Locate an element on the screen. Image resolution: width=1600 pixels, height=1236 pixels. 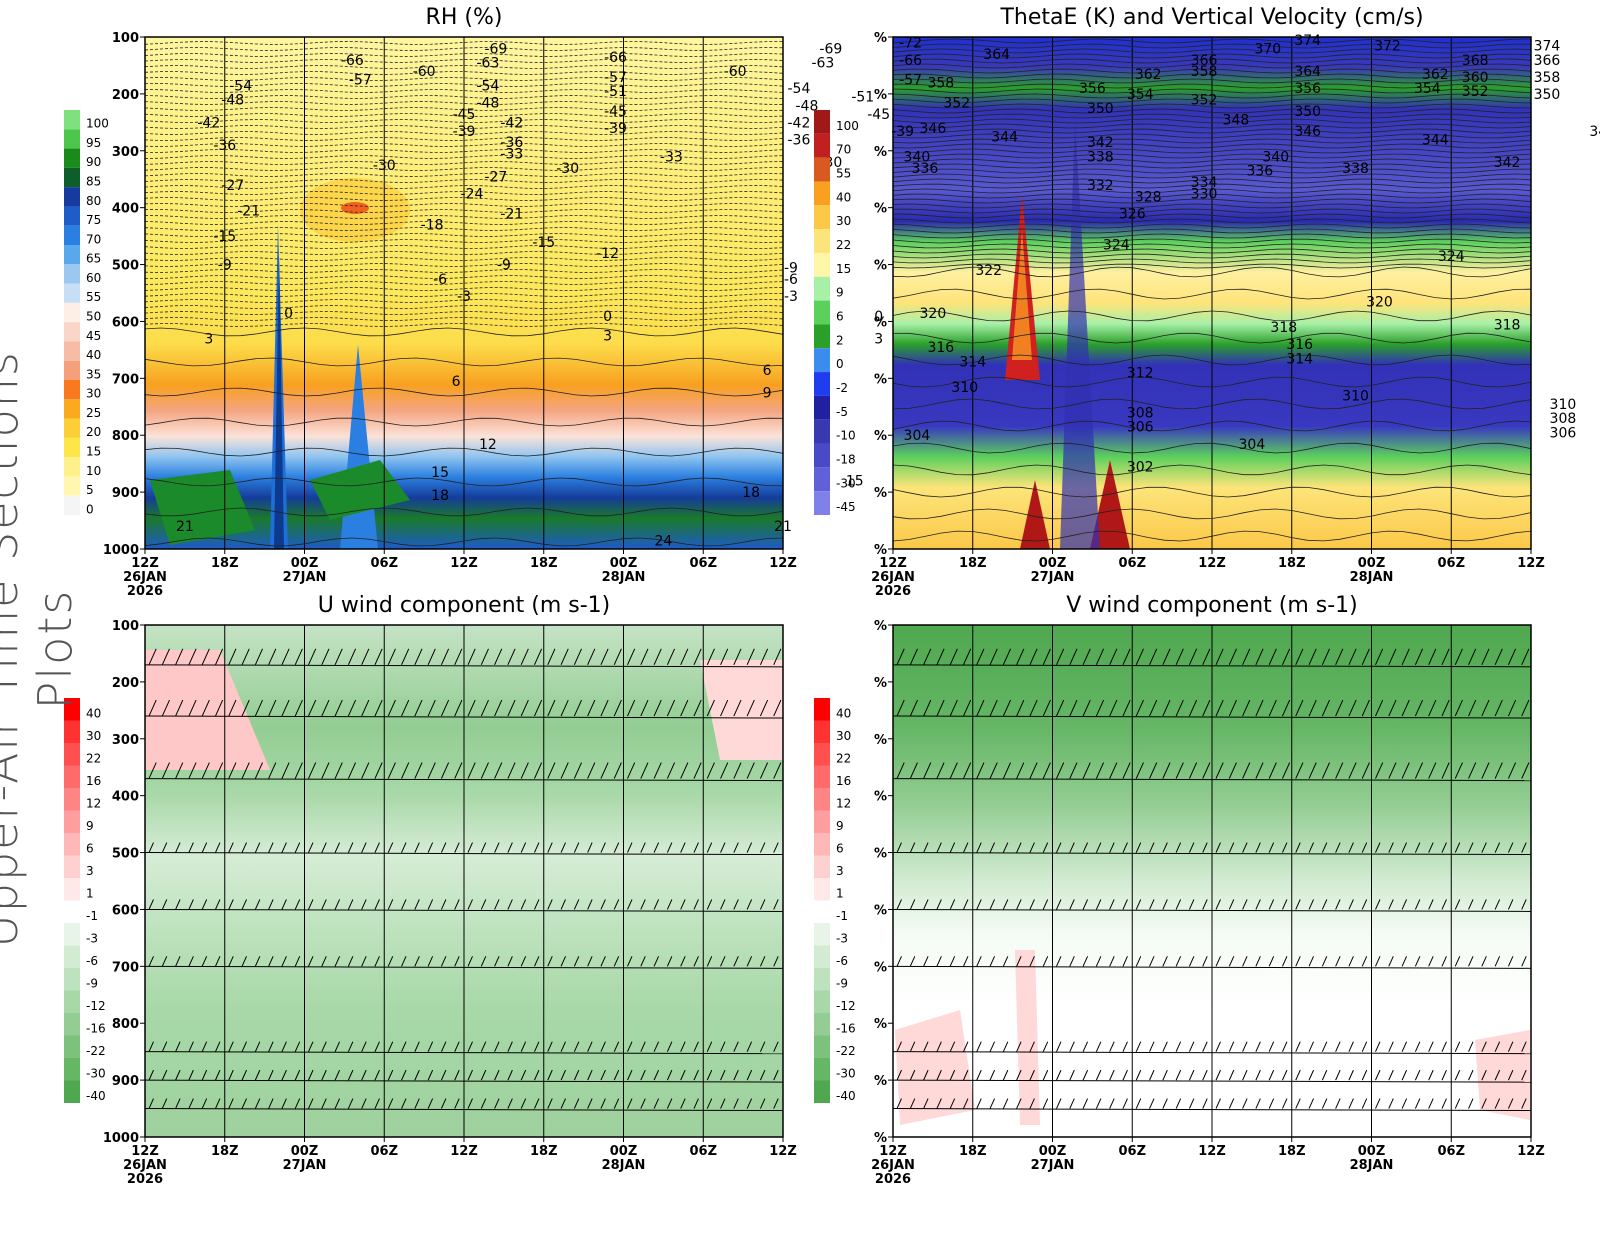
thetae-date-label: 27JAN is located at coordinates (1053, 577).